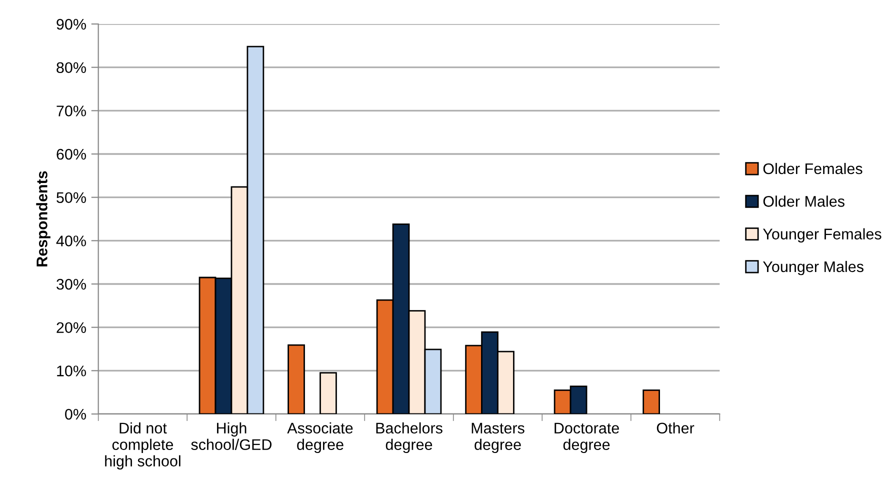  I want to click on y-tick-label: 30%, so click(71, 284).